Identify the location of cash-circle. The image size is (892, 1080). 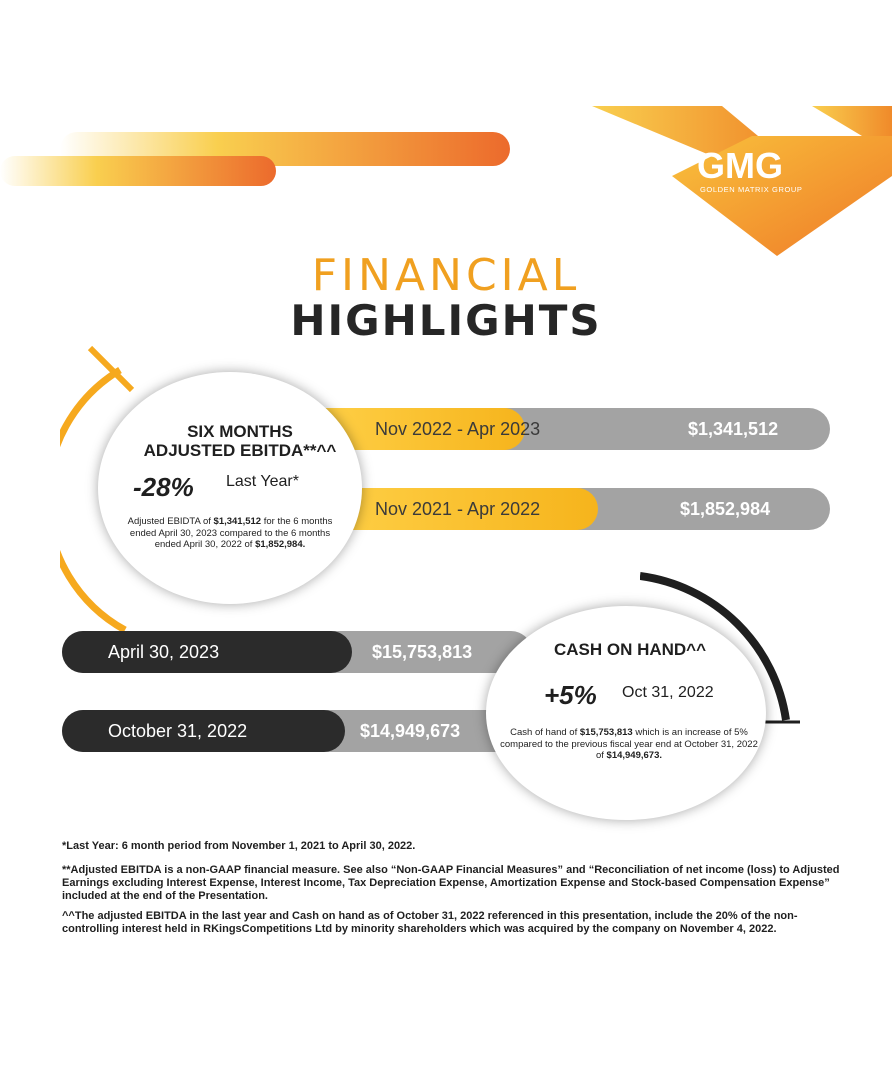
(626, 713).